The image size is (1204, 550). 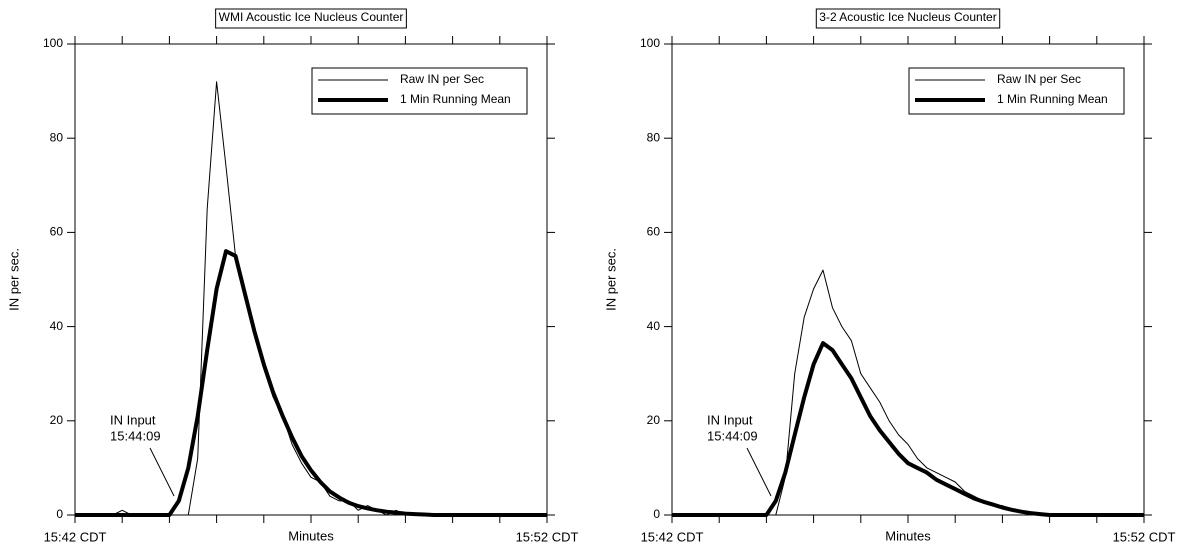 I want to click on chart-title: 3-2 Acoustic Ice Nucleus Counter, so click(x=907, y=17).